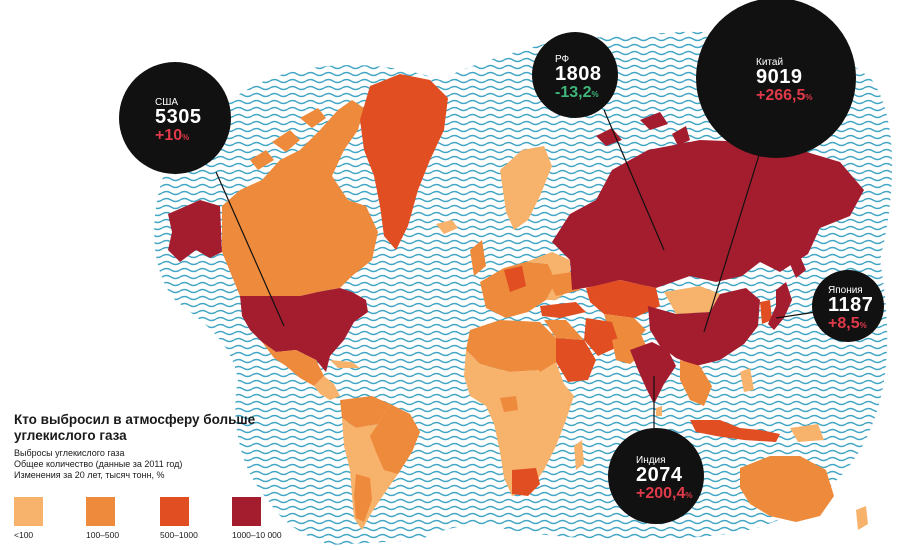  I want to click on india, so click(653, 373).